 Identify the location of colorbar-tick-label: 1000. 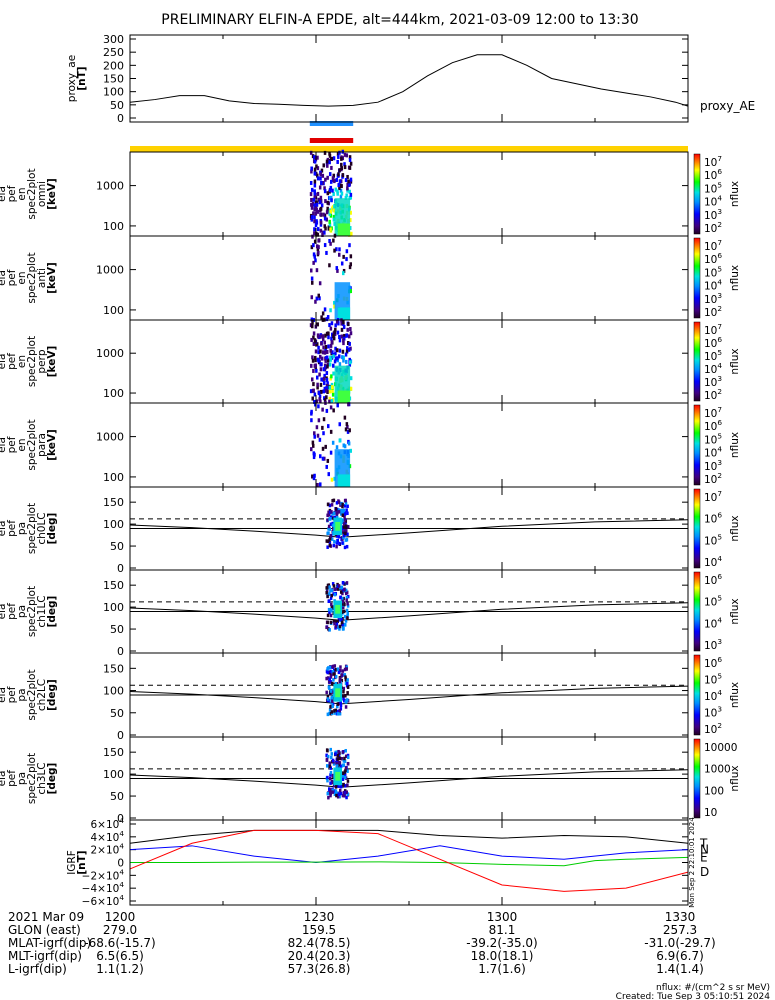
(717, 770).